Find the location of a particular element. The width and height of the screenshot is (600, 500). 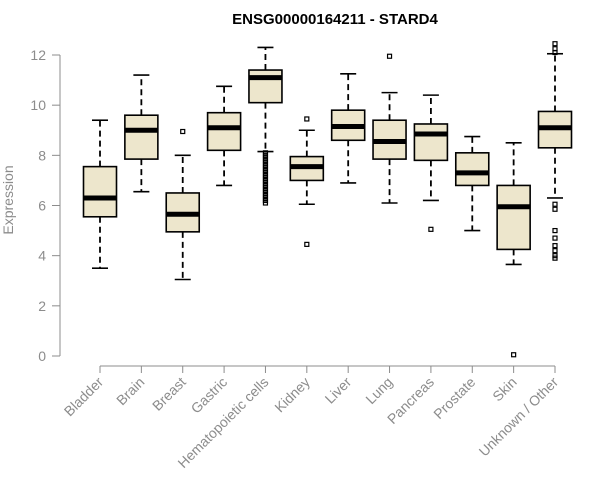

x-tick-label: Bladder is located at coordinates (84, 397).